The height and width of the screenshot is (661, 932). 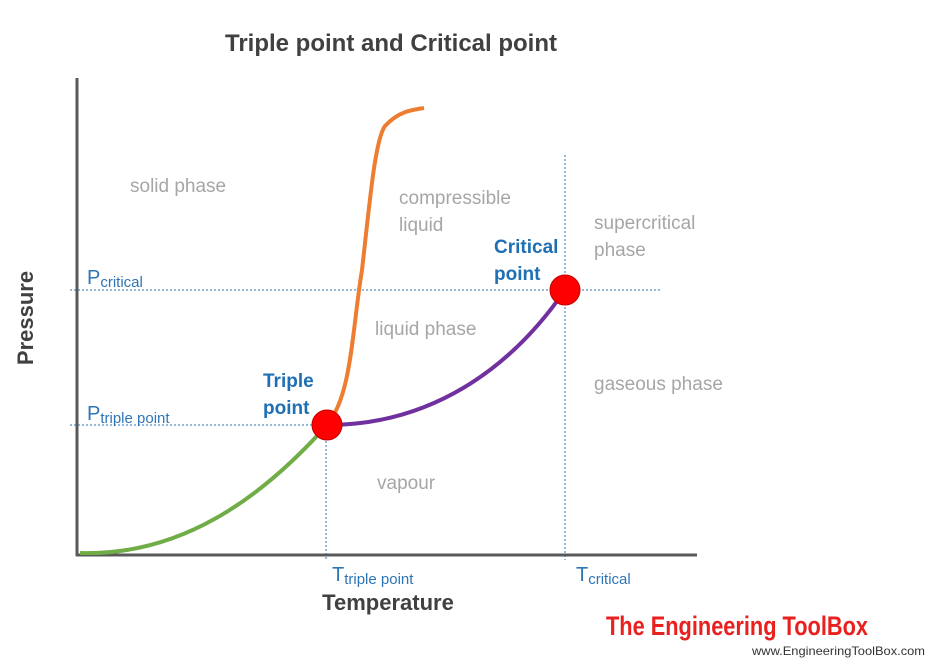 I want to click on engineering-toolbox-logo: The Engineering ToolBox, so click(x=737, y=626).